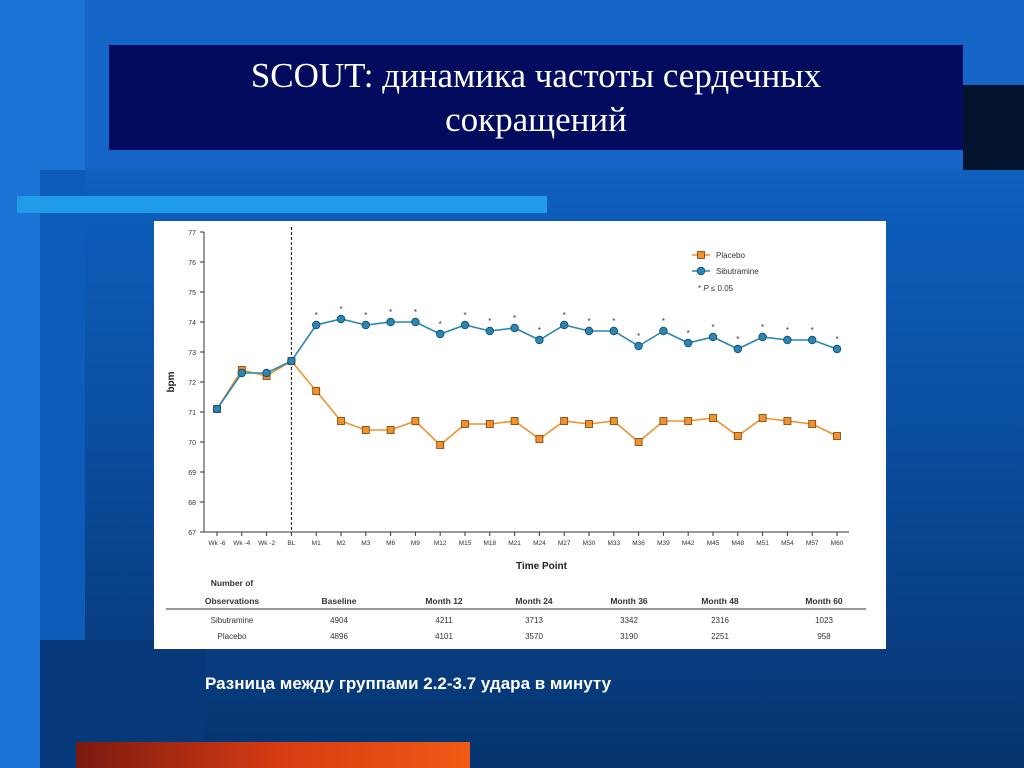 Image resolution: width=1024 pixels, height=768 pixels. Describe the element at coordinates (720, 620) in the screenshot. I see `obs-cell: 2316` at that location.